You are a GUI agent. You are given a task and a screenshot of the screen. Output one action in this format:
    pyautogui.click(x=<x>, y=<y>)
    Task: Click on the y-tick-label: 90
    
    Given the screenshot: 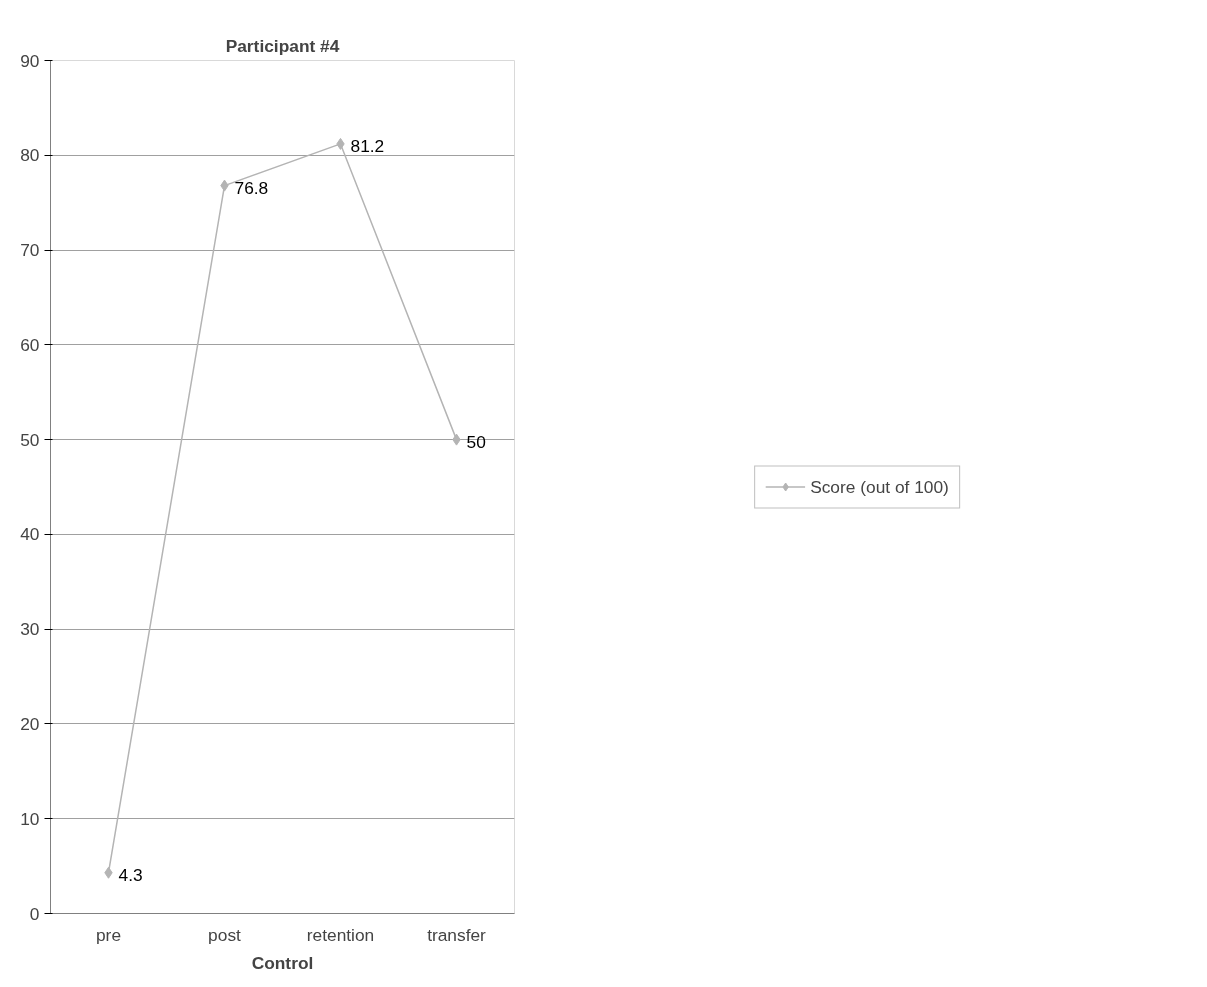 What is the action you would take?
    pyautogui.click(x=30, y=60)
    